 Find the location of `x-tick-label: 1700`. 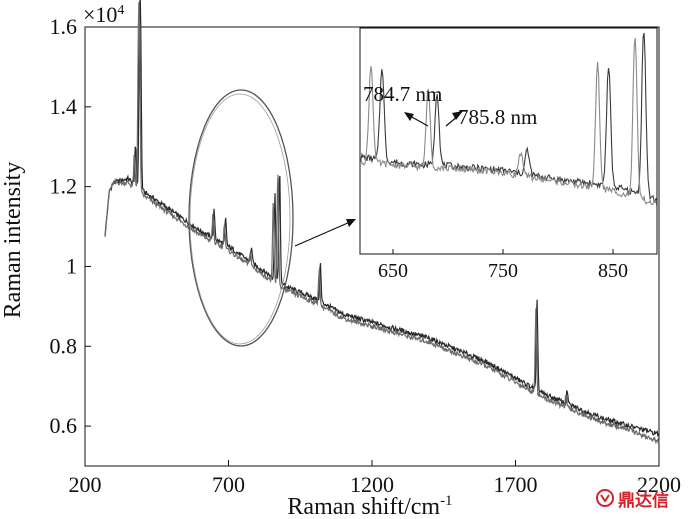

x-tick-label: 1700 is located at coordinates (516, 484).